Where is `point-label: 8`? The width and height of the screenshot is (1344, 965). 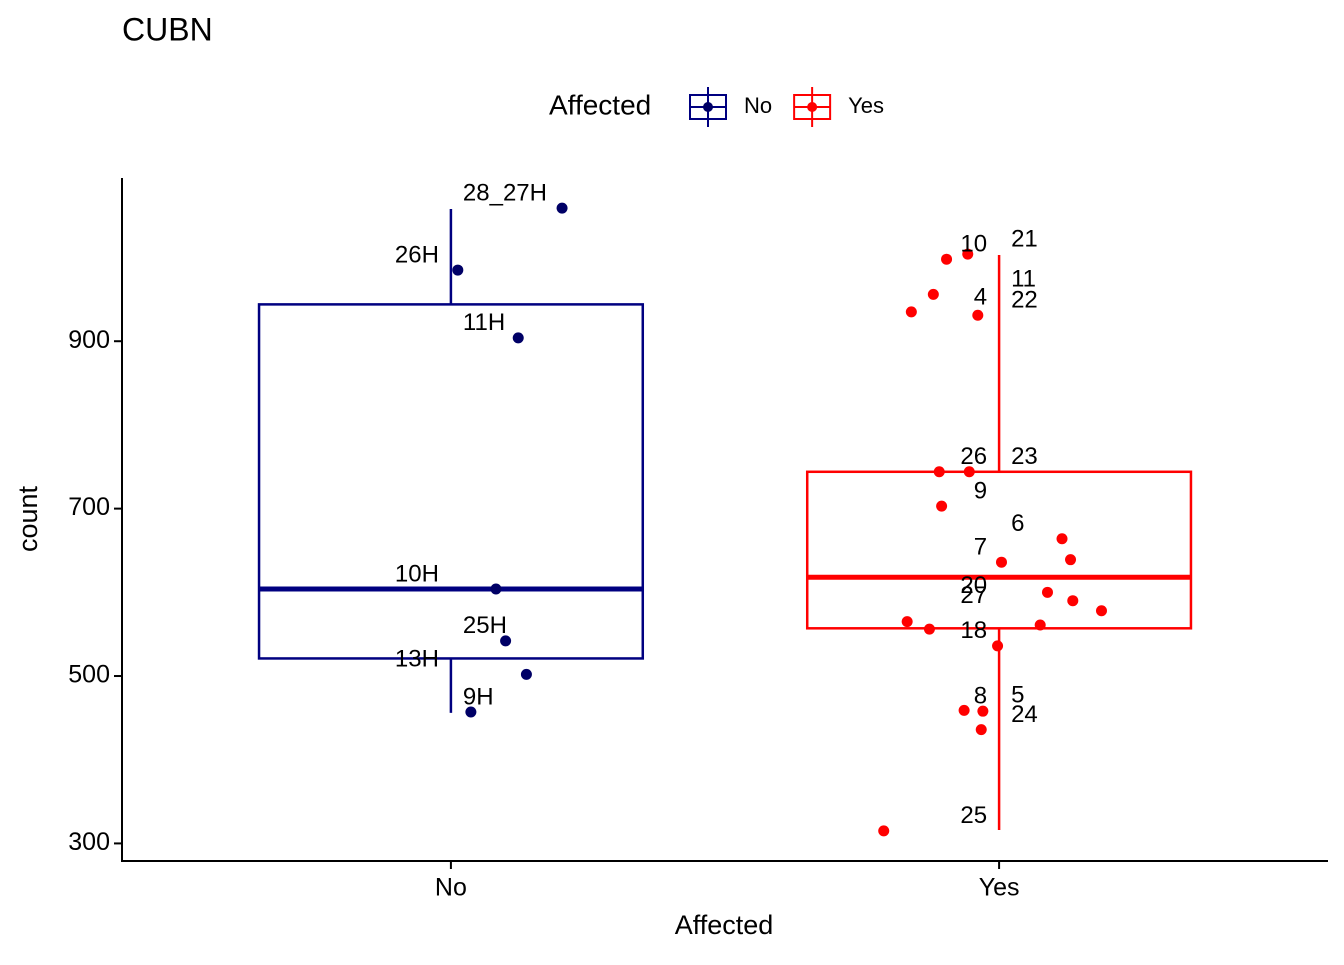
point-label: 8 is located at coordinates (980, 696).